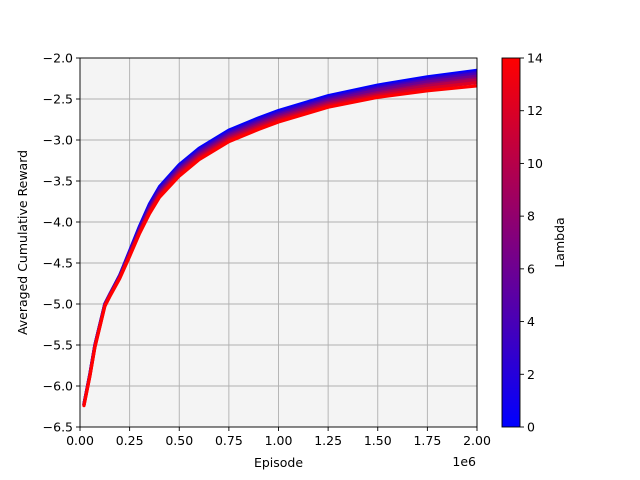  Describe the element at coordinates (535, 58) in the screenshot. I see `colorbar-tick-label: 14` at that location.